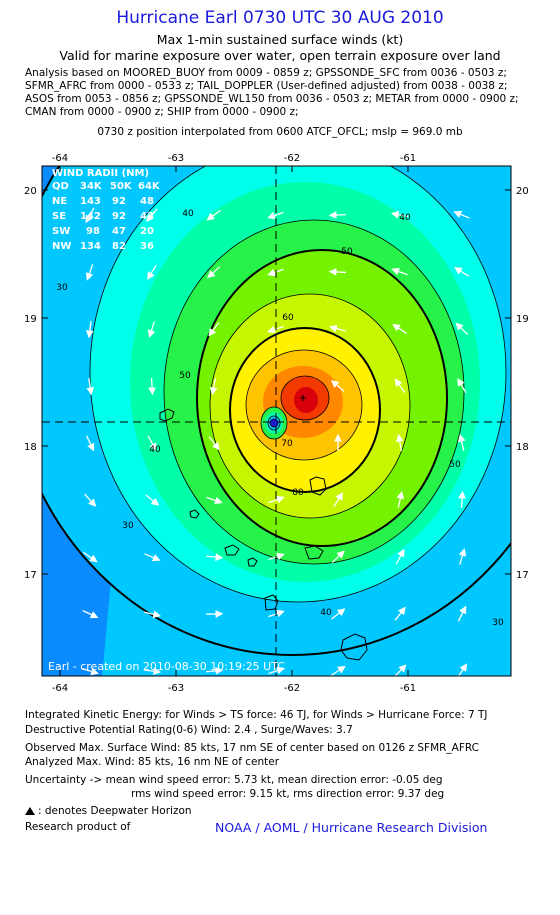  Describe the element at coordinates (147, 231) in the screenshot. I see `radii-cell: 20` at that location.